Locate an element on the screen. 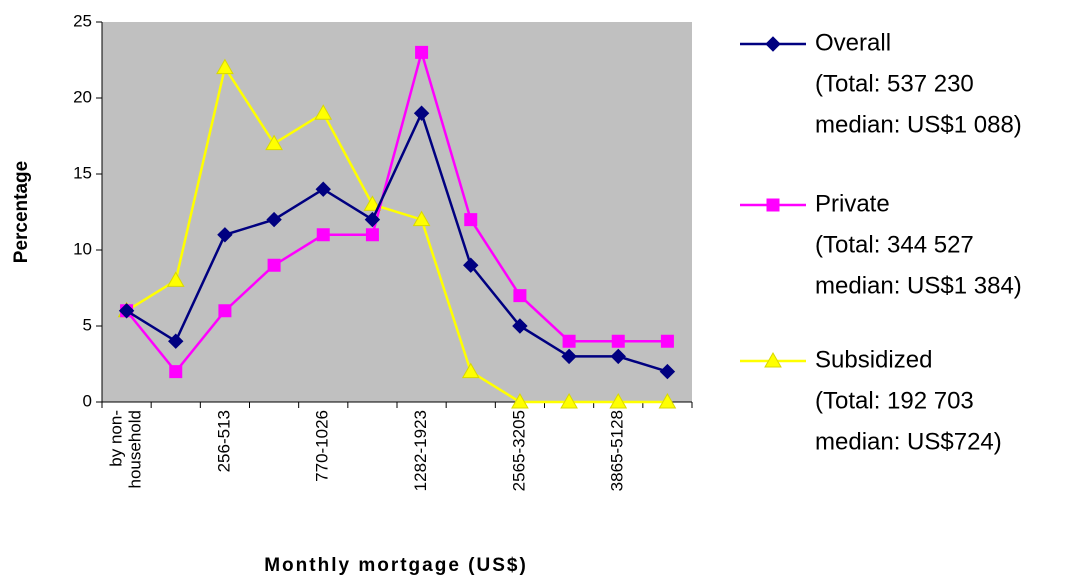 The image size is (1091, 582). x-tick-label: 1282-1923 is located at coordinates (420, 450).